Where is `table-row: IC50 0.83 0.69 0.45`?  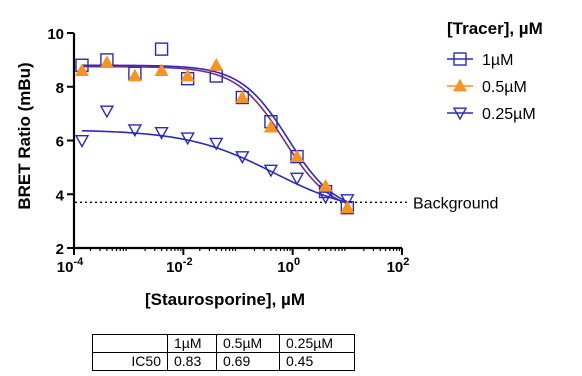
table-row: IC50 0.83 0.69 0.45 is located at coordinates (223, 361).